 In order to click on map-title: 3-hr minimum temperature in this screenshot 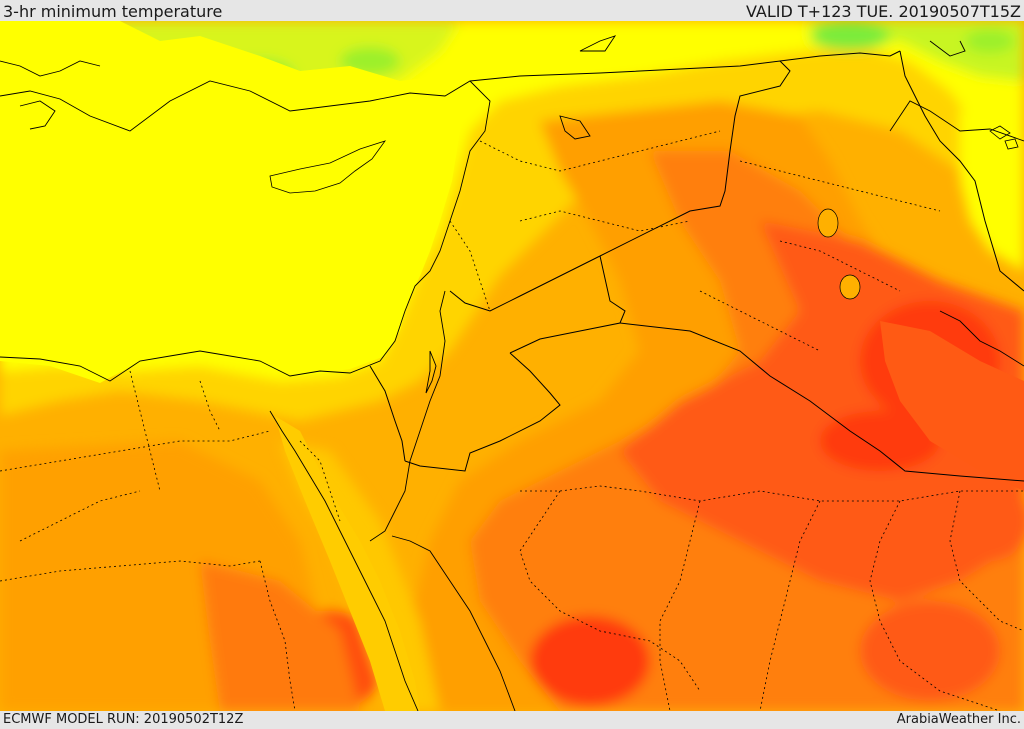, I will do `click(113, 11)`.